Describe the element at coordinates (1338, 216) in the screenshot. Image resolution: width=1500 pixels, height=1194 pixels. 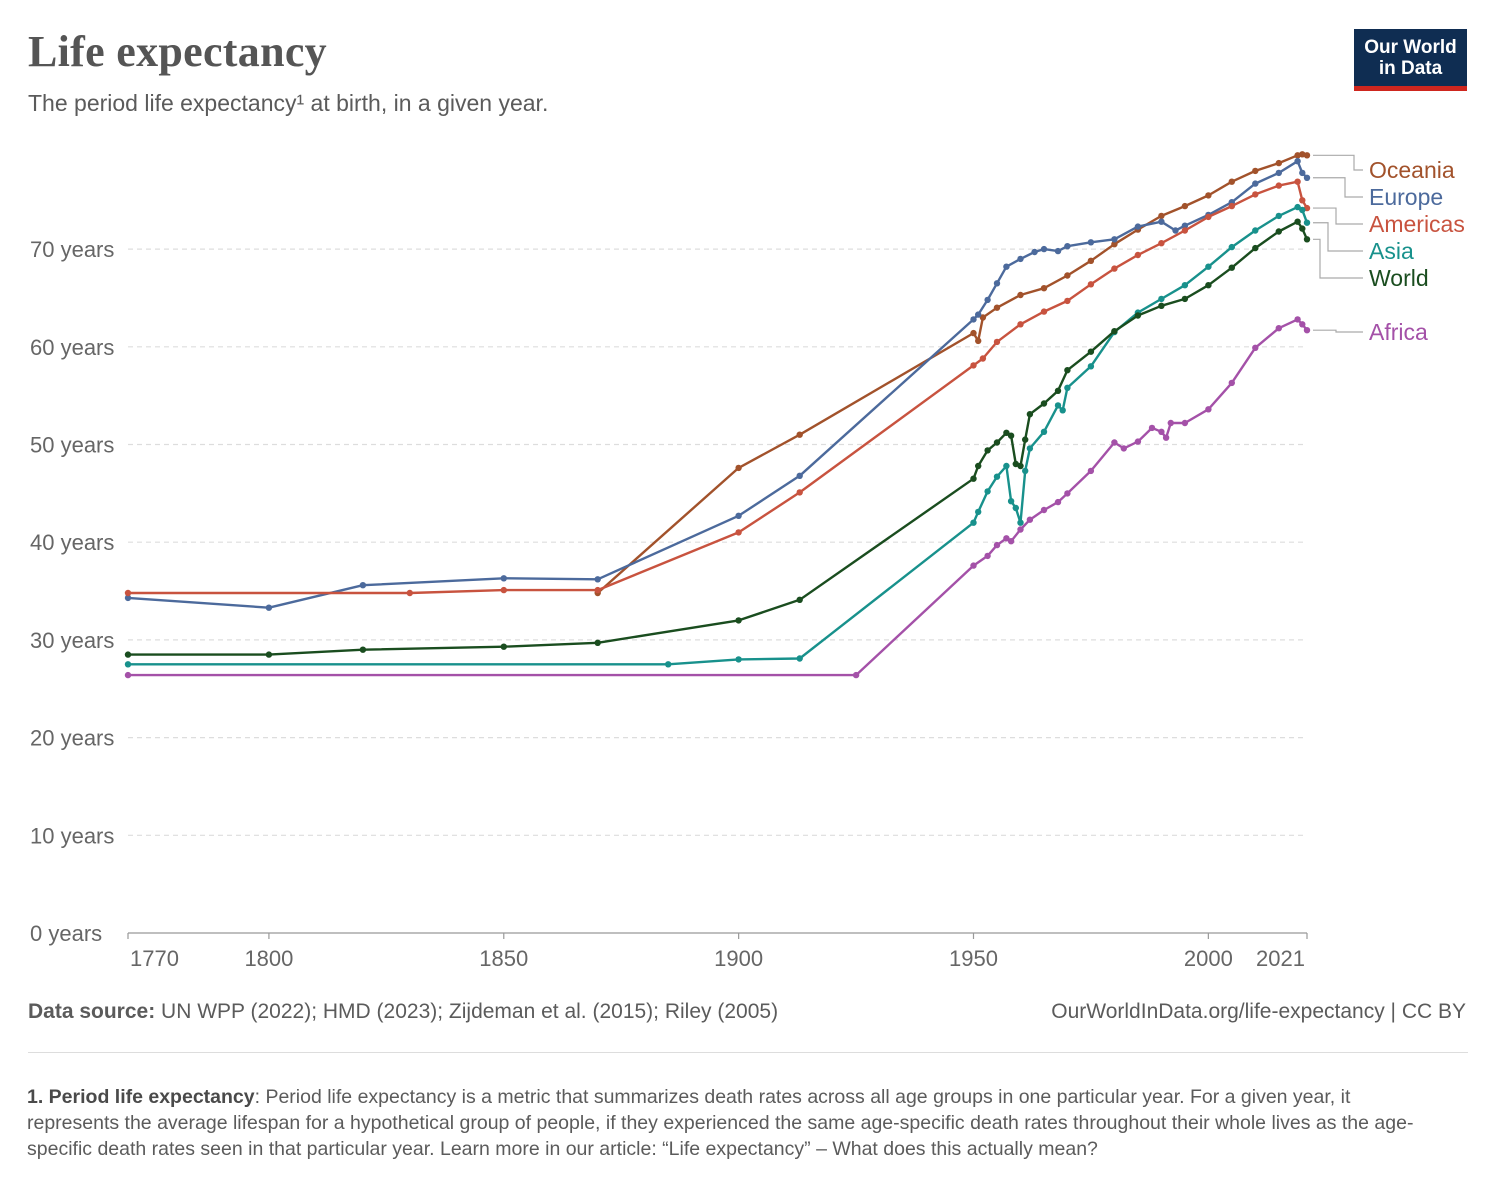
I see `connector-americas` at that location.